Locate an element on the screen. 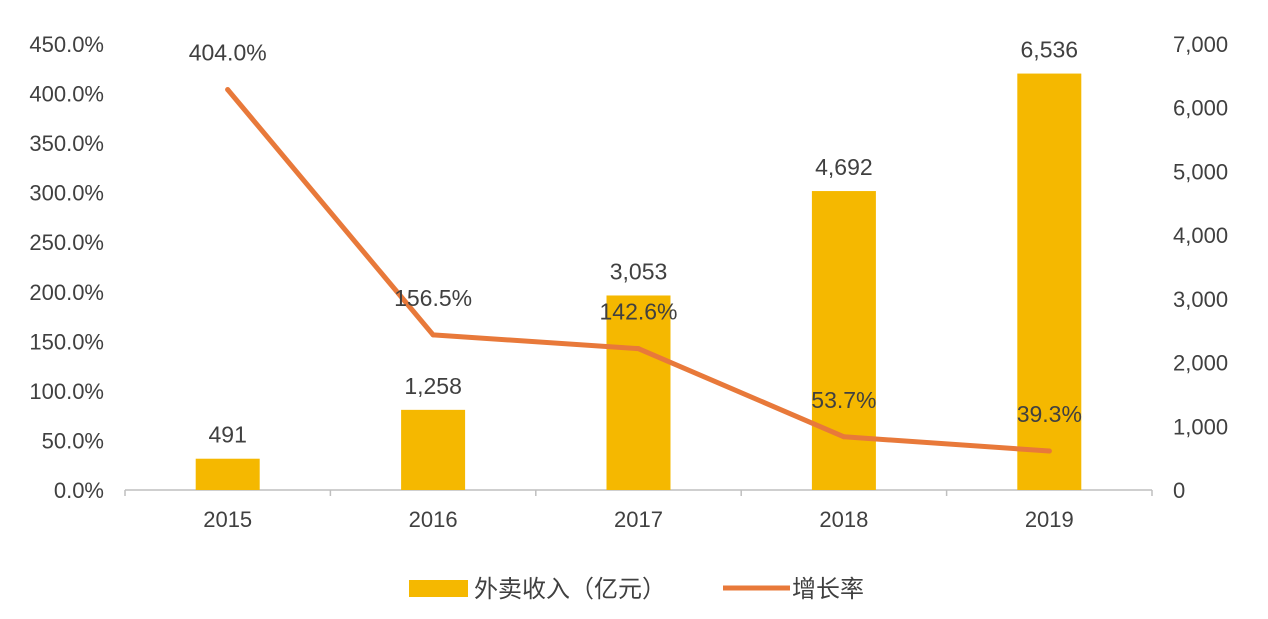  line-value-label: 53.7% is located at coordinates (843, 400).